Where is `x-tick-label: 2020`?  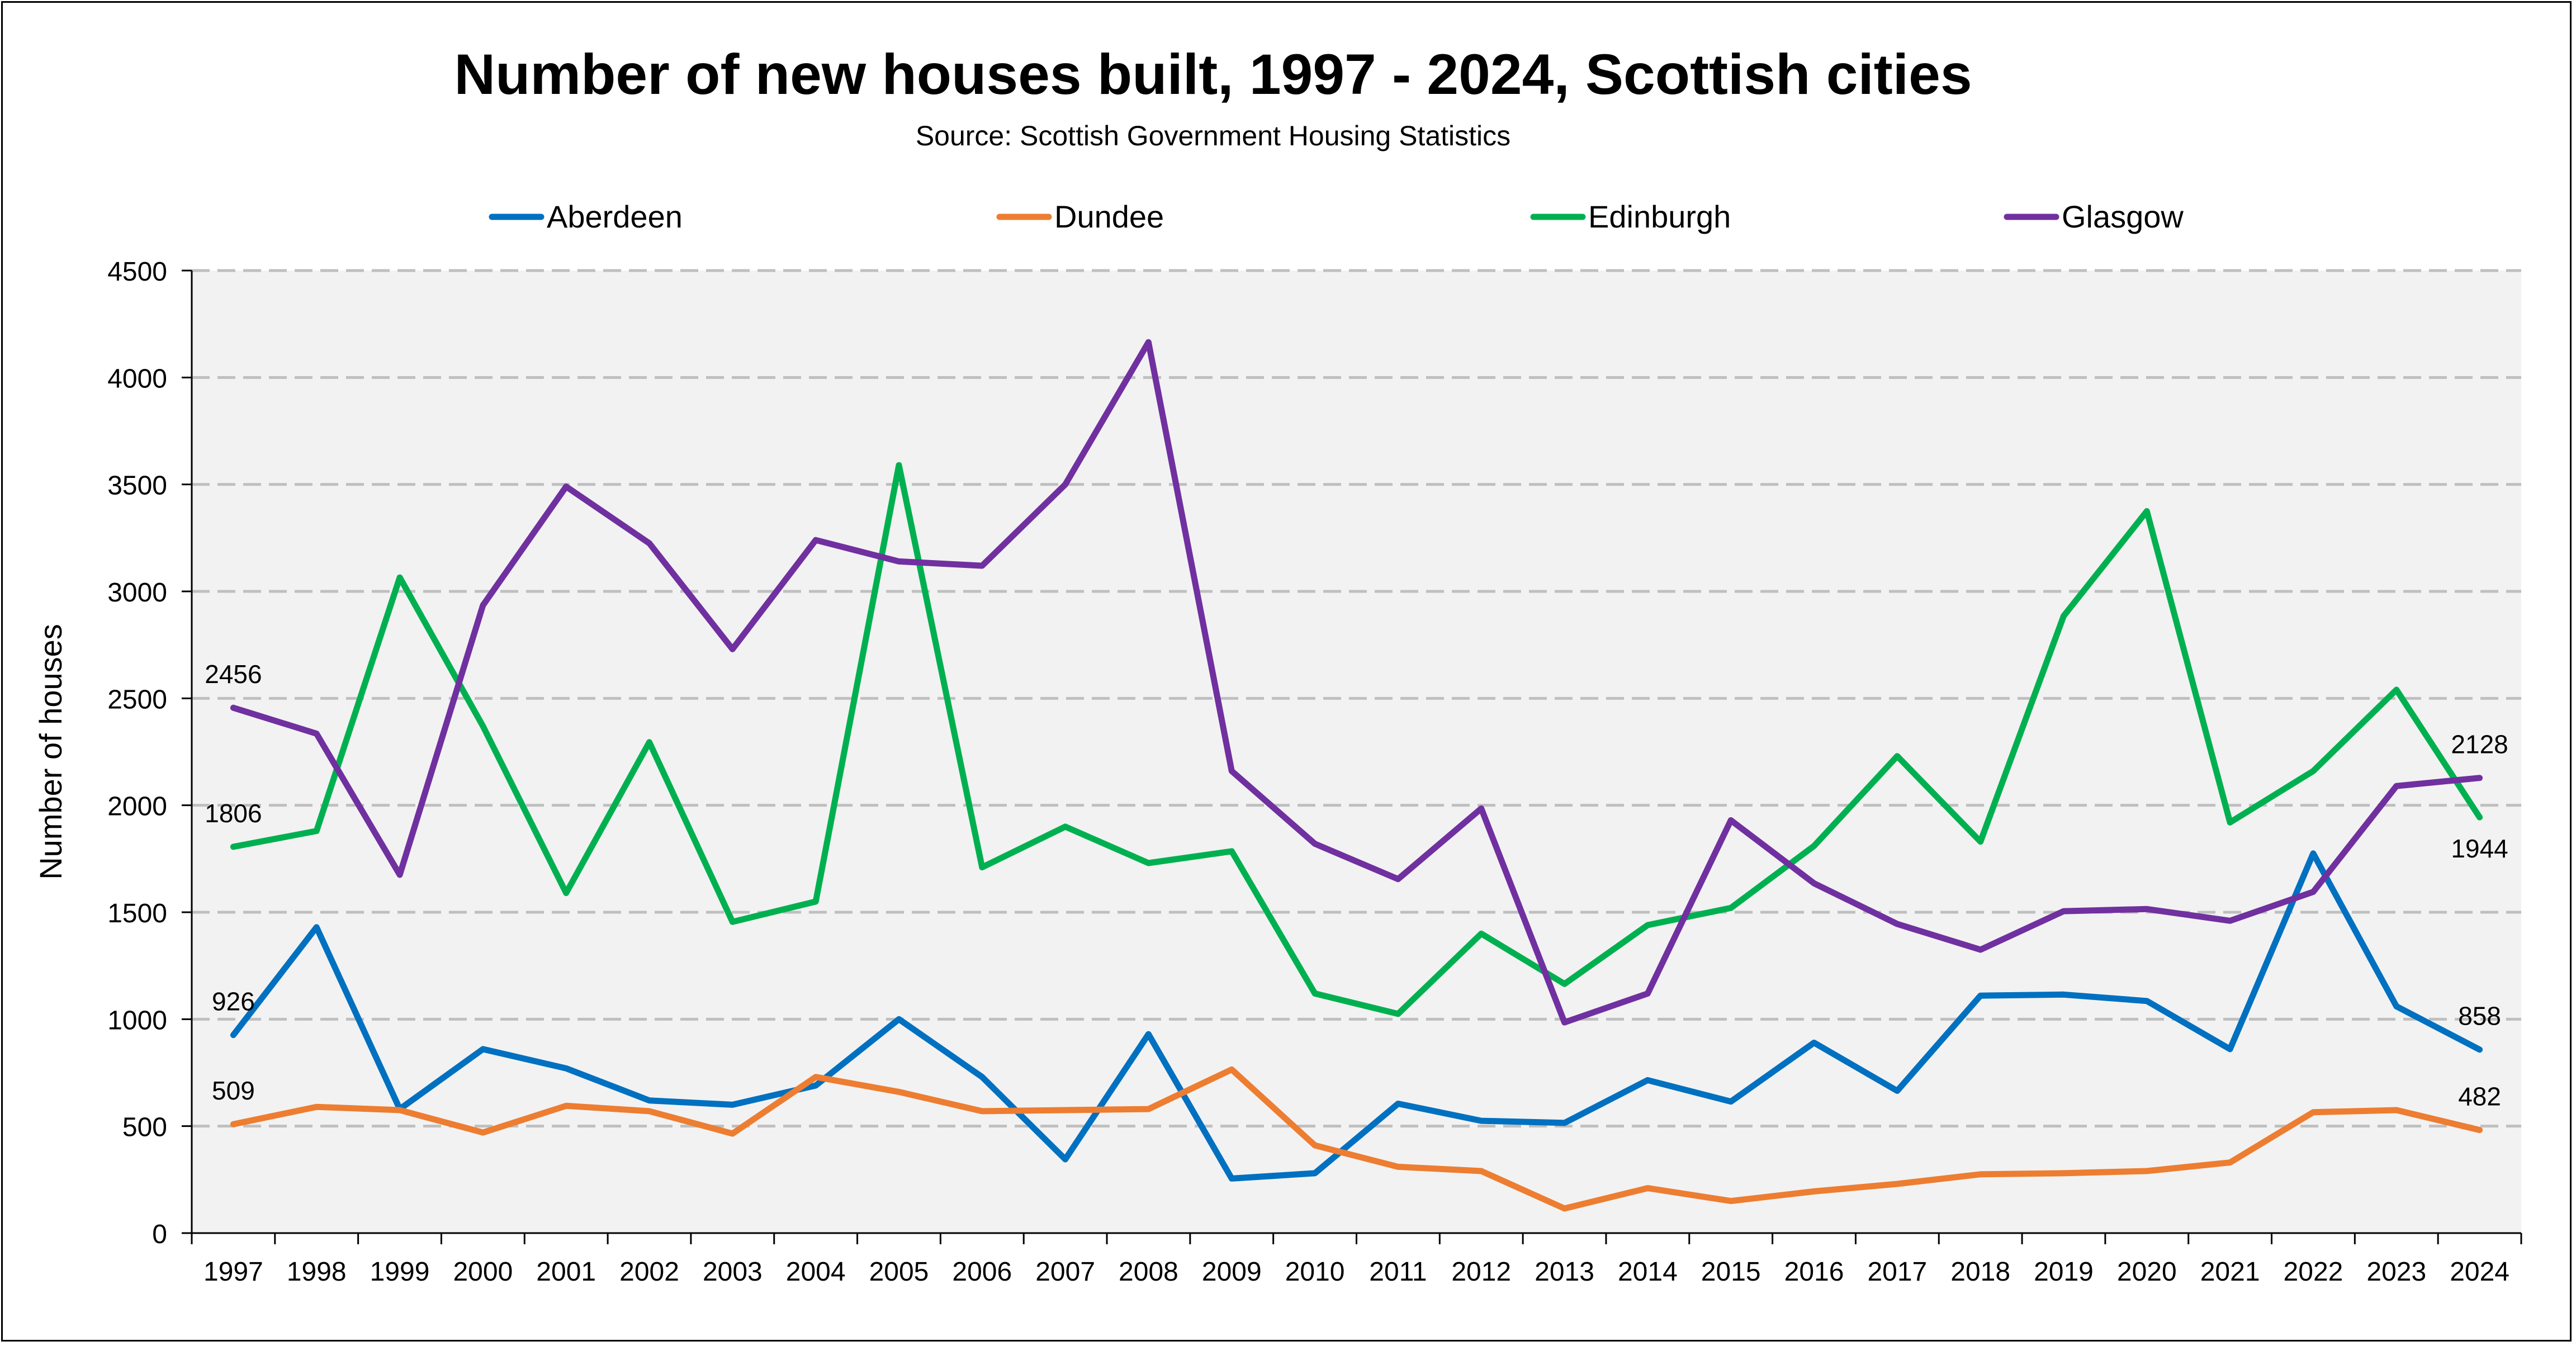 x-tick-label: 2020 is located at coordinates (2147, 1272).